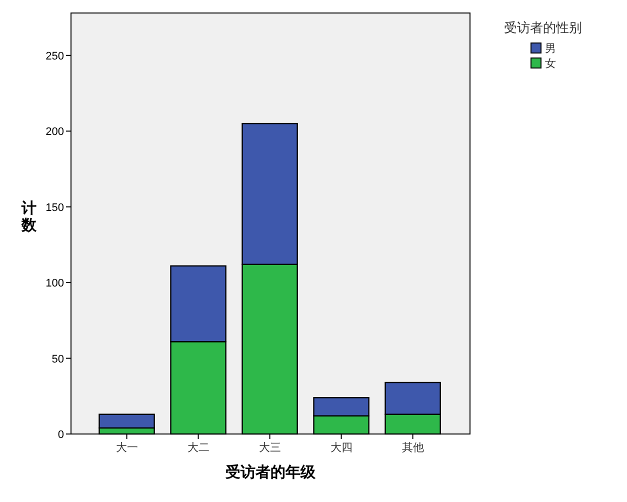 The height and width of the screenshot is (502, 627). I want to click on x-tick-label: 大二, so click(198, 447).